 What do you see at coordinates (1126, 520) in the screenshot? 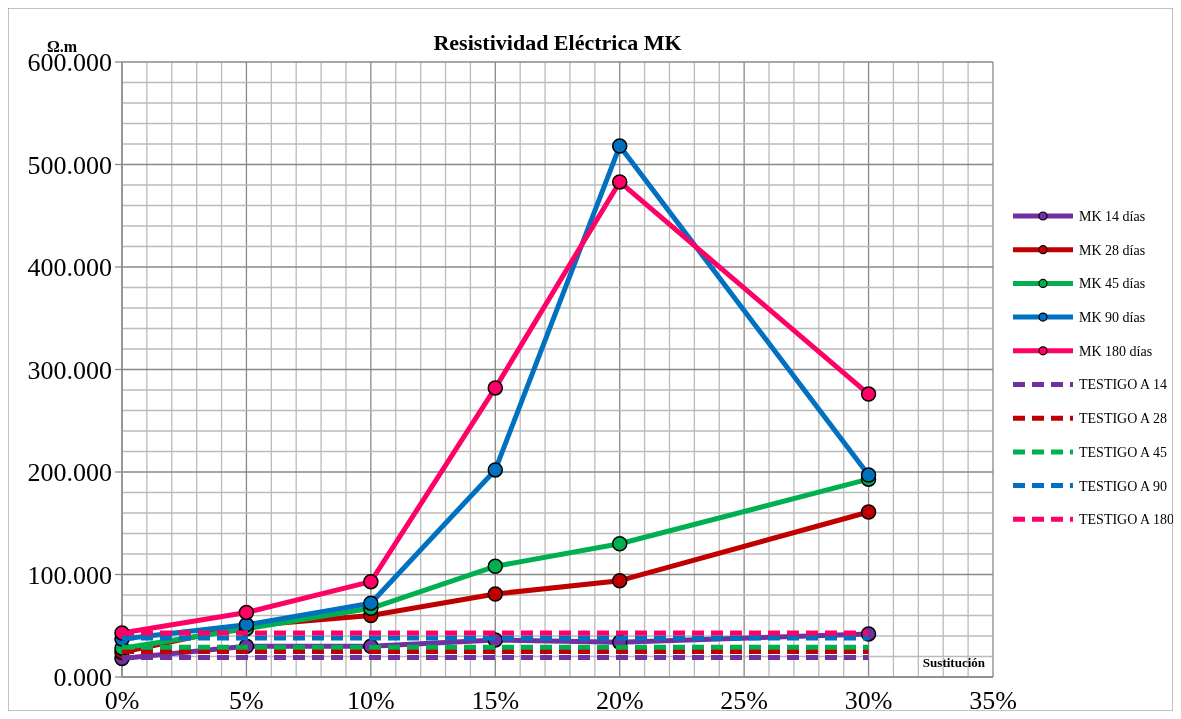
I see `legend-label: TESTIGO A 180` at bounding box center [1126, 520].